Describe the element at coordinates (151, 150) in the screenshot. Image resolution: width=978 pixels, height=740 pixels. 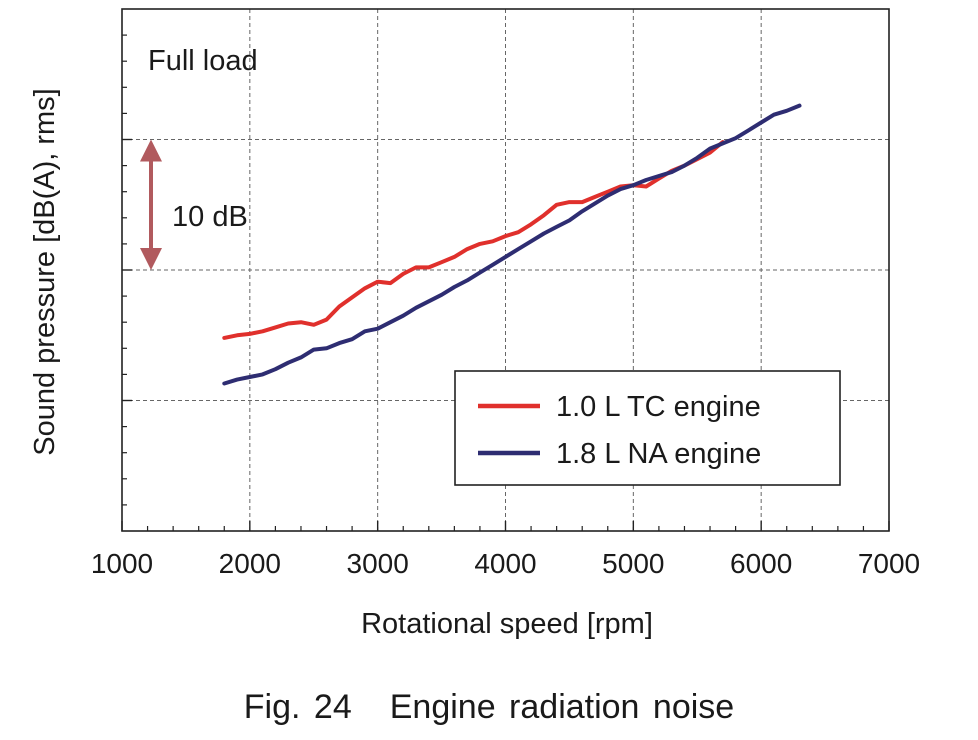
I see `scale-bar-arrow-up` at that location.